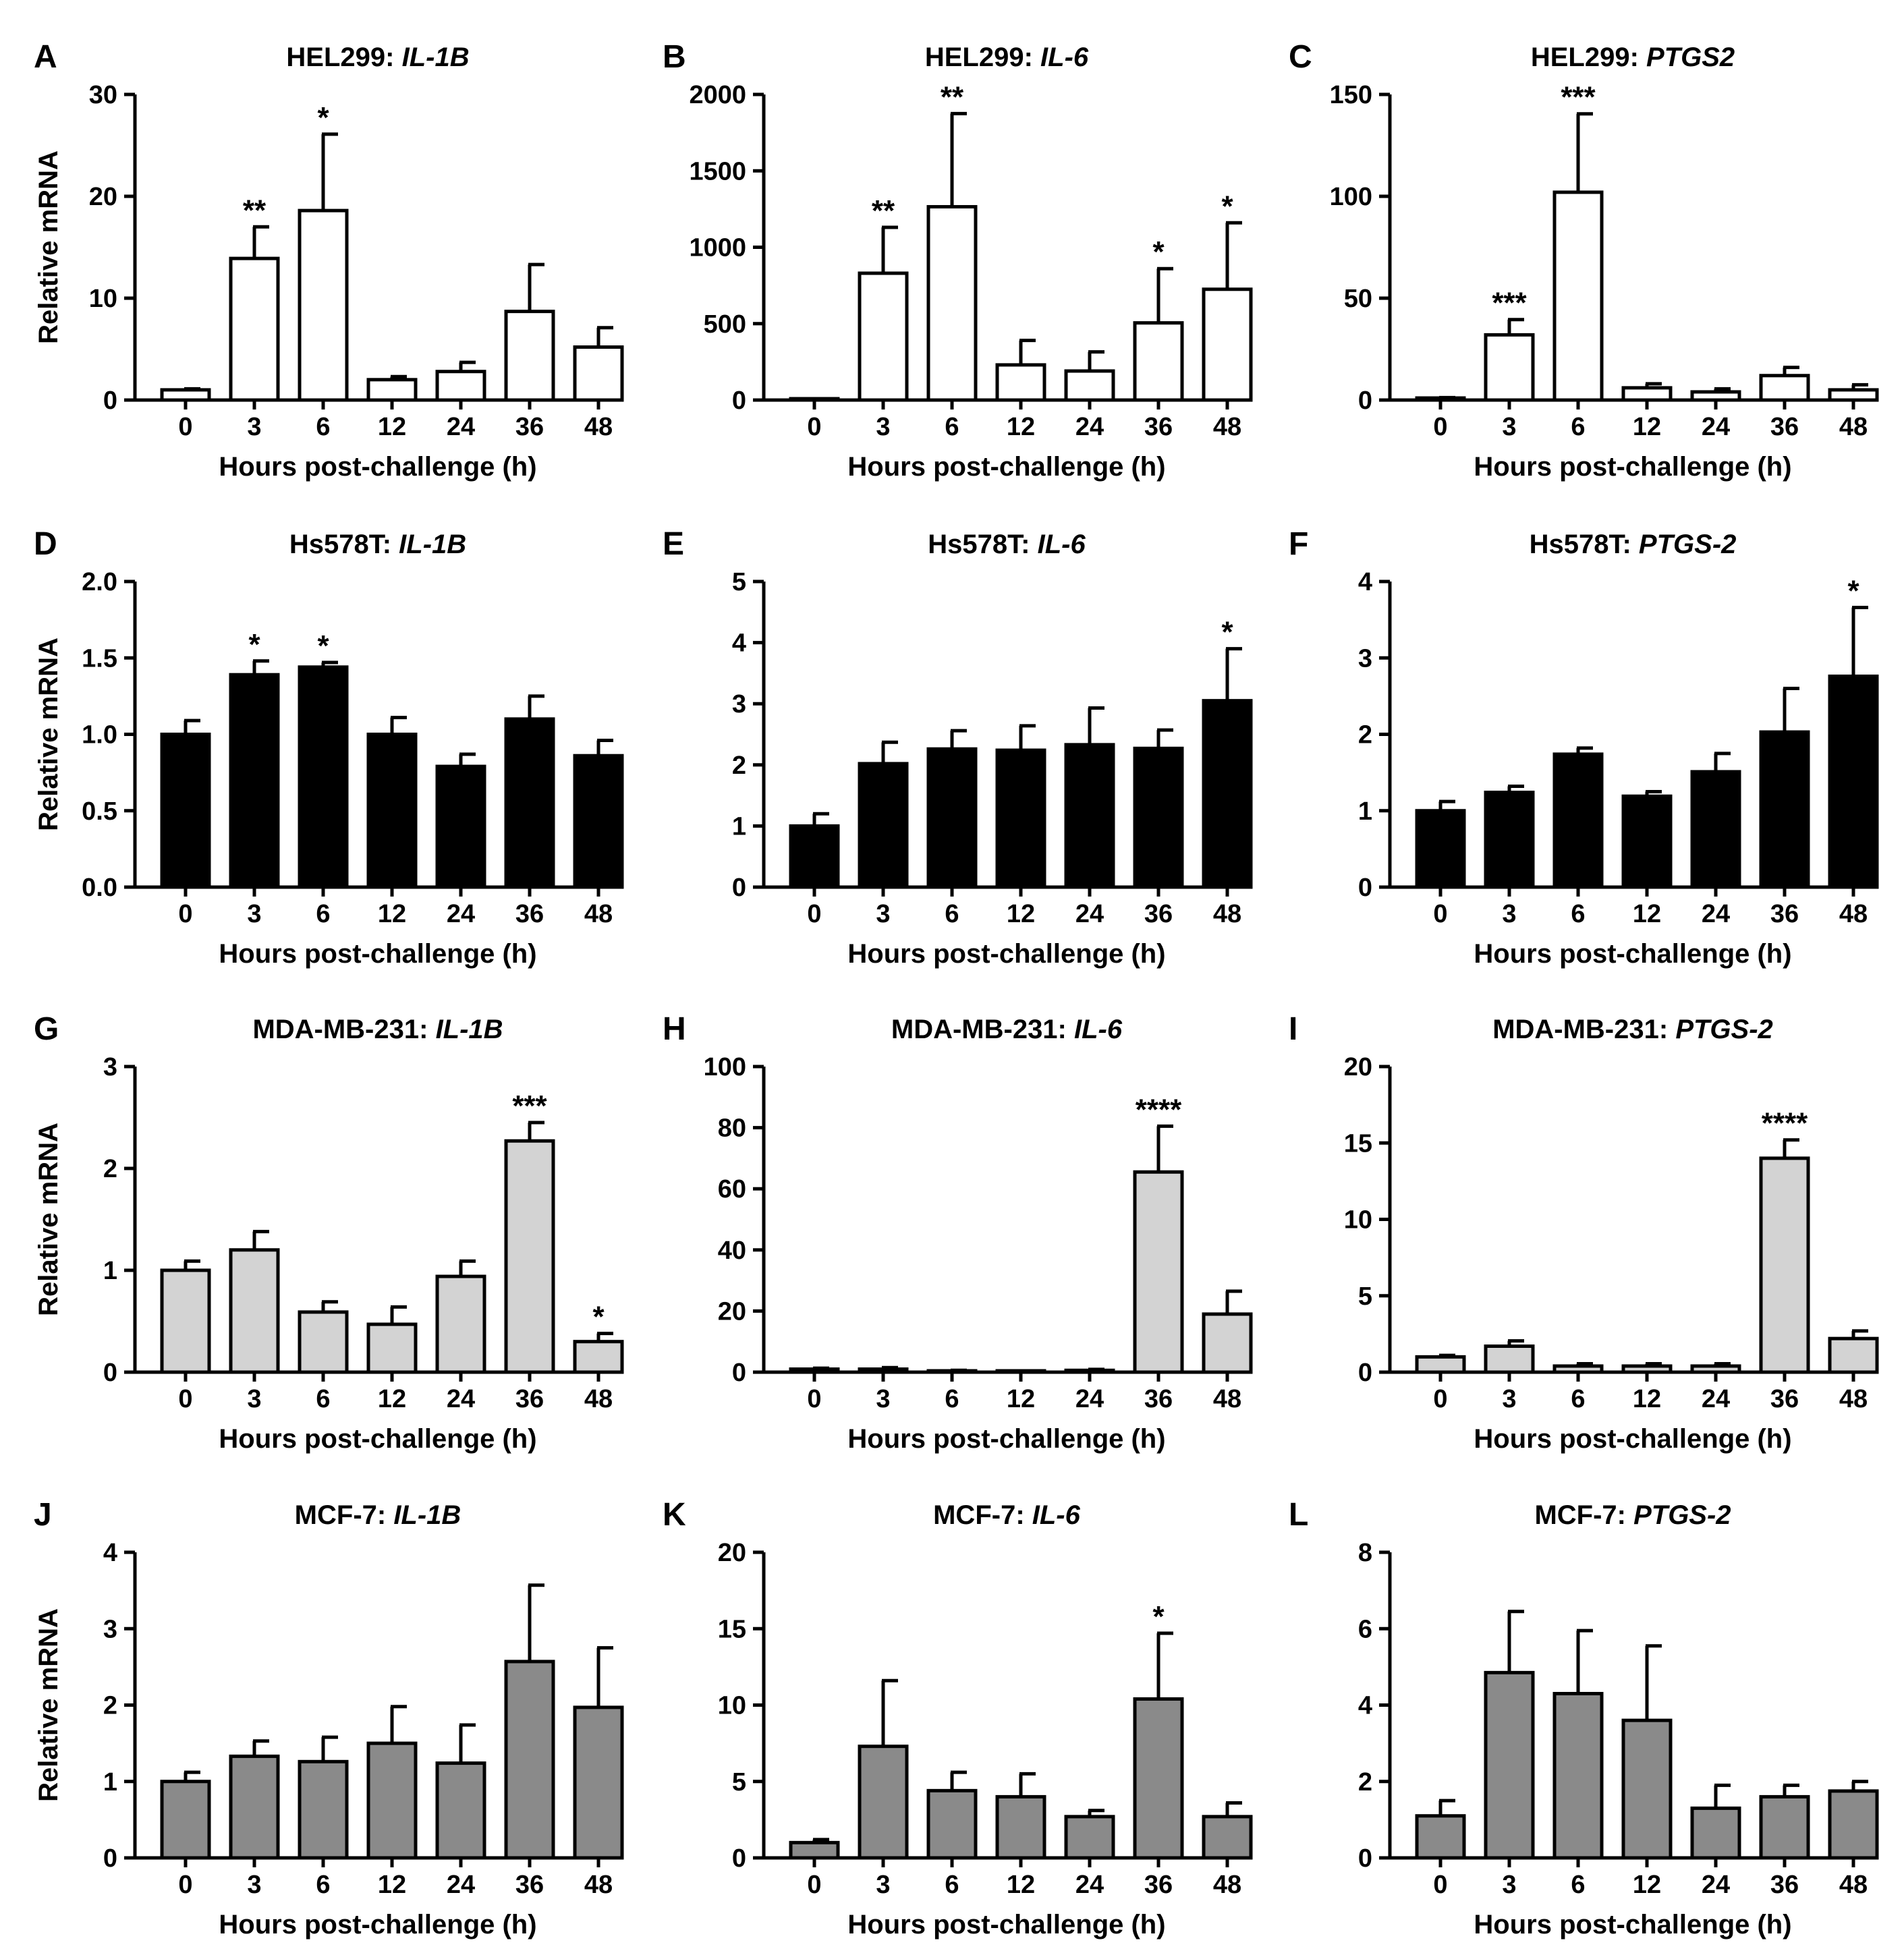 The image size is (1904, 1953). Describe the element at coordinates (982, 1515) in the screenshot. I see `panel-title-cell-line: MCF-7:` at that location.